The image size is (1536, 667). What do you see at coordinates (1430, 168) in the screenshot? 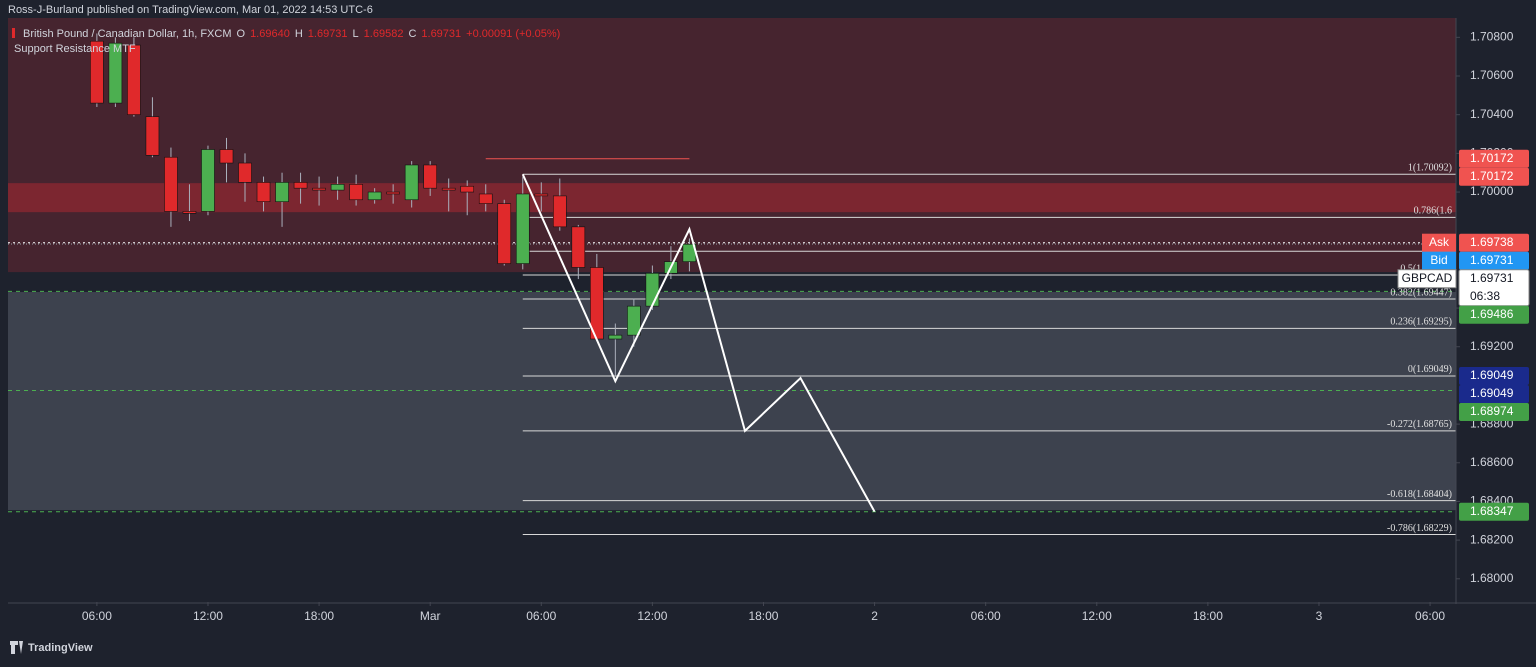
I see `fib-label: 1(1.70092)` at bounding box center [1430, 168].